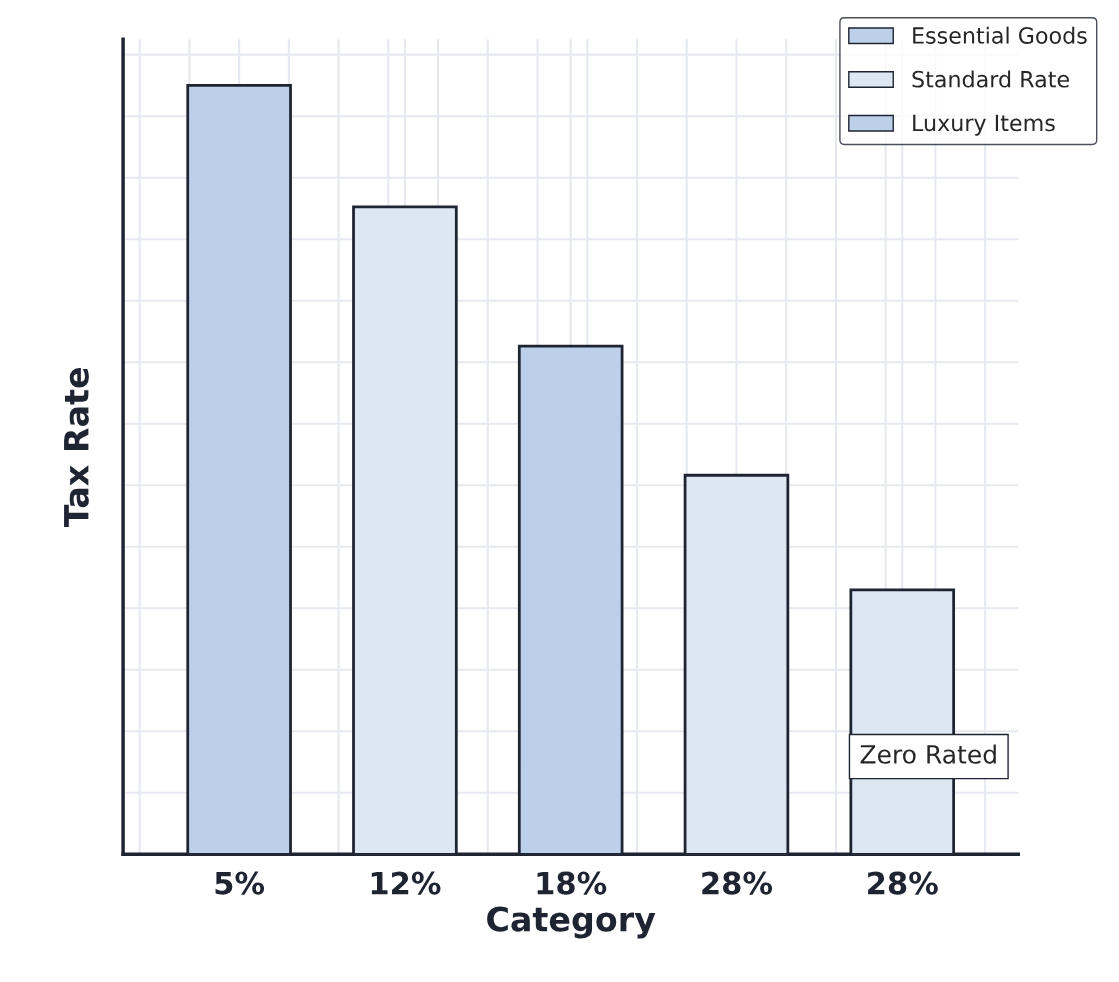 This screenshot has height=982, width=1119. I want to click on annotation: Zero Rated, so click(928, 754).